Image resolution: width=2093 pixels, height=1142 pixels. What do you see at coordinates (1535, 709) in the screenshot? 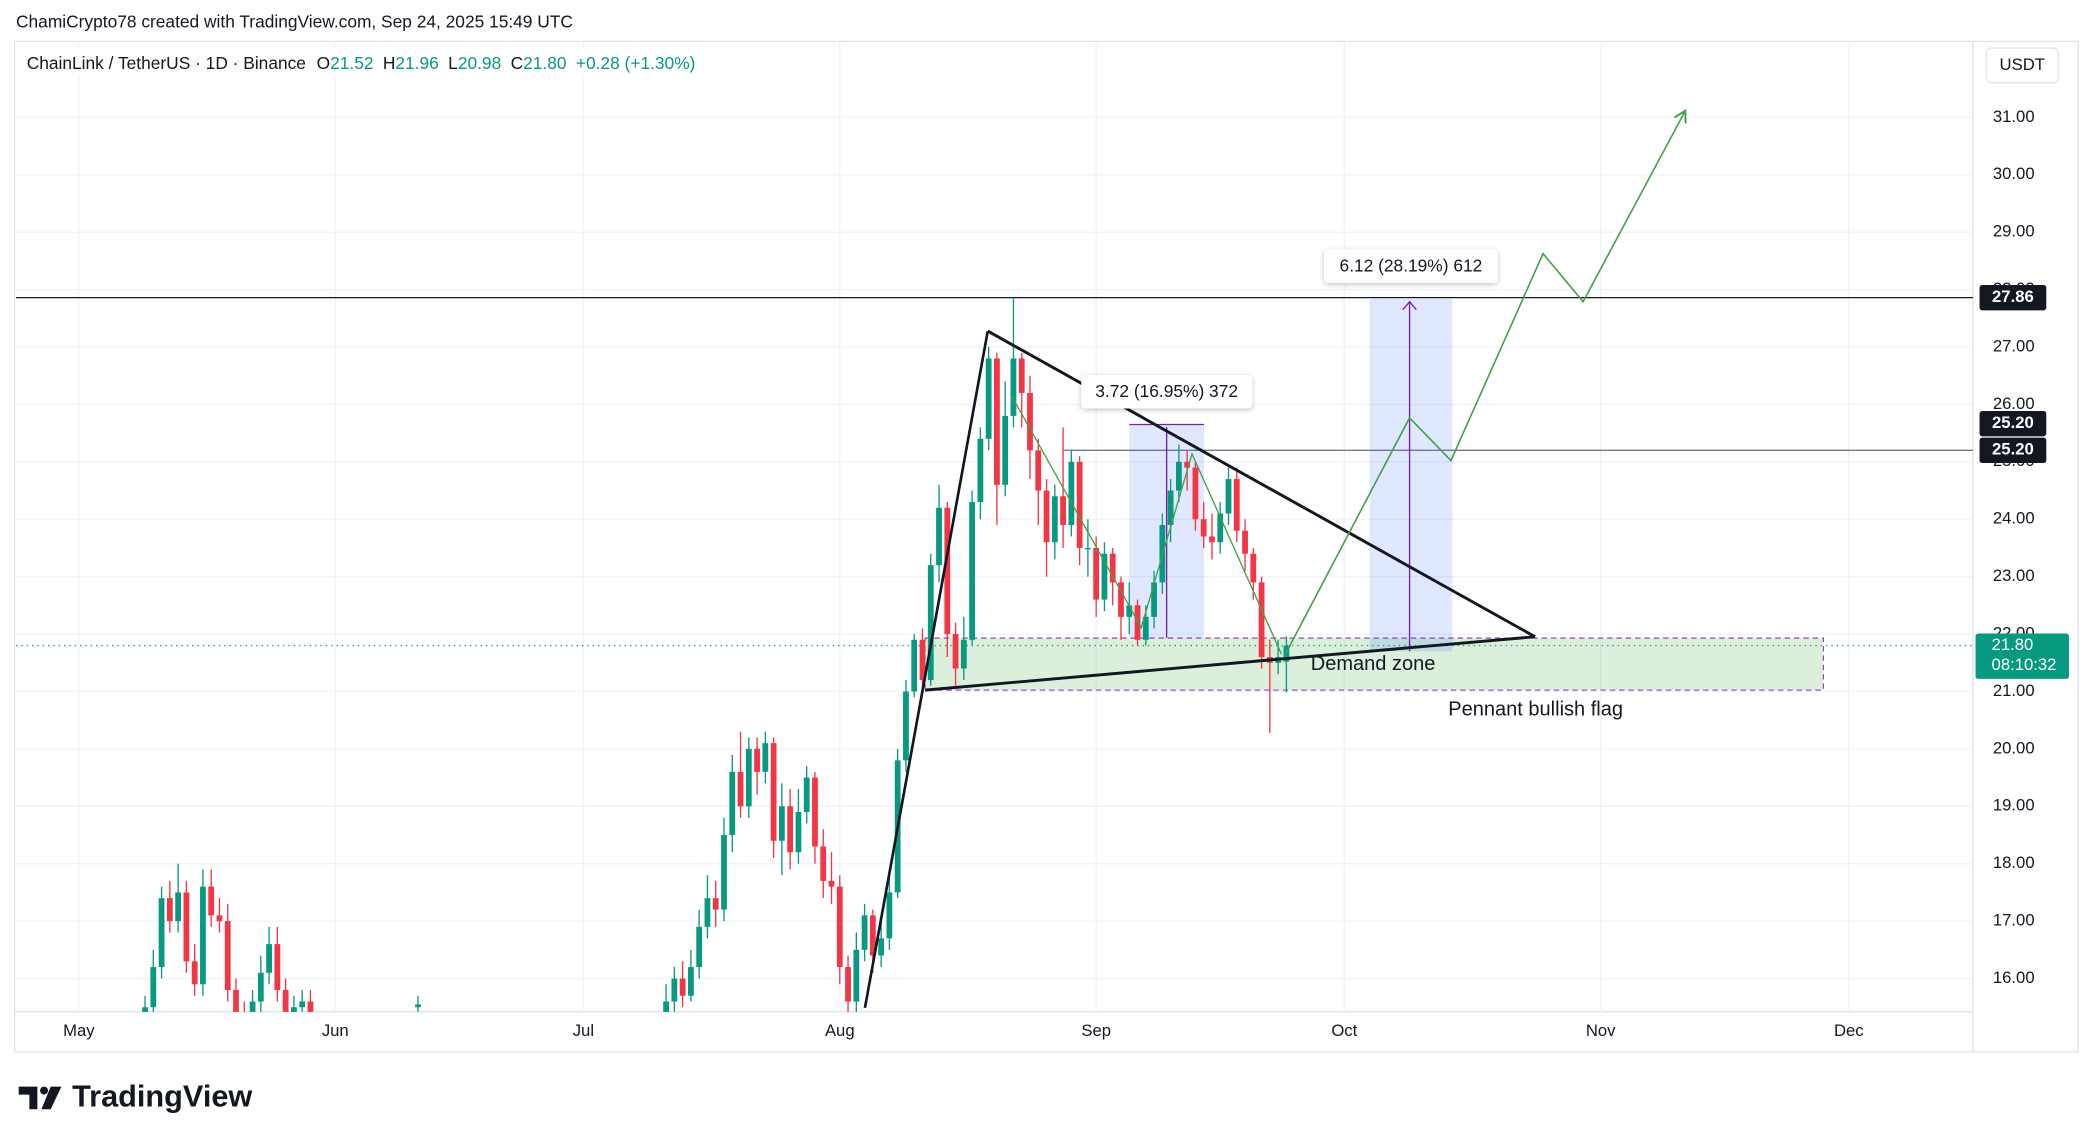
I see `pattern-label: Pennant bullish flag` at bounding box center [1535, 709].